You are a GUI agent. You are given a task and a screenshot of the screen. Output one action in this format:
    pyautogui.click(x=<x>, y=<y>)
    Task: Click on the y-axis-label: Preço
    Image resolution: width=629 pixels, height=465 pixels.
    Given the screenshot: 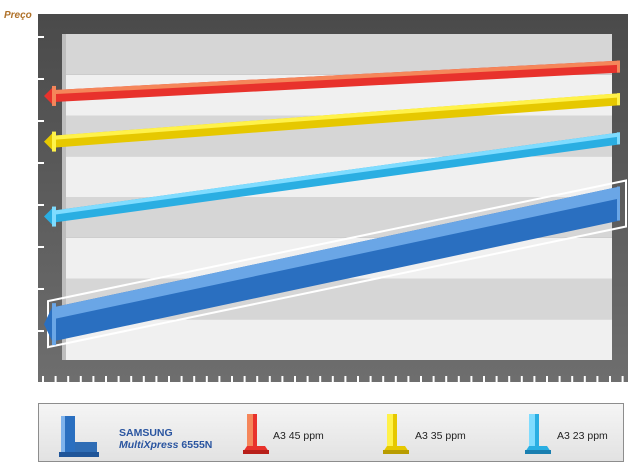 What is the action you would take?
    pyautogui.click(x=18, y=15)
    